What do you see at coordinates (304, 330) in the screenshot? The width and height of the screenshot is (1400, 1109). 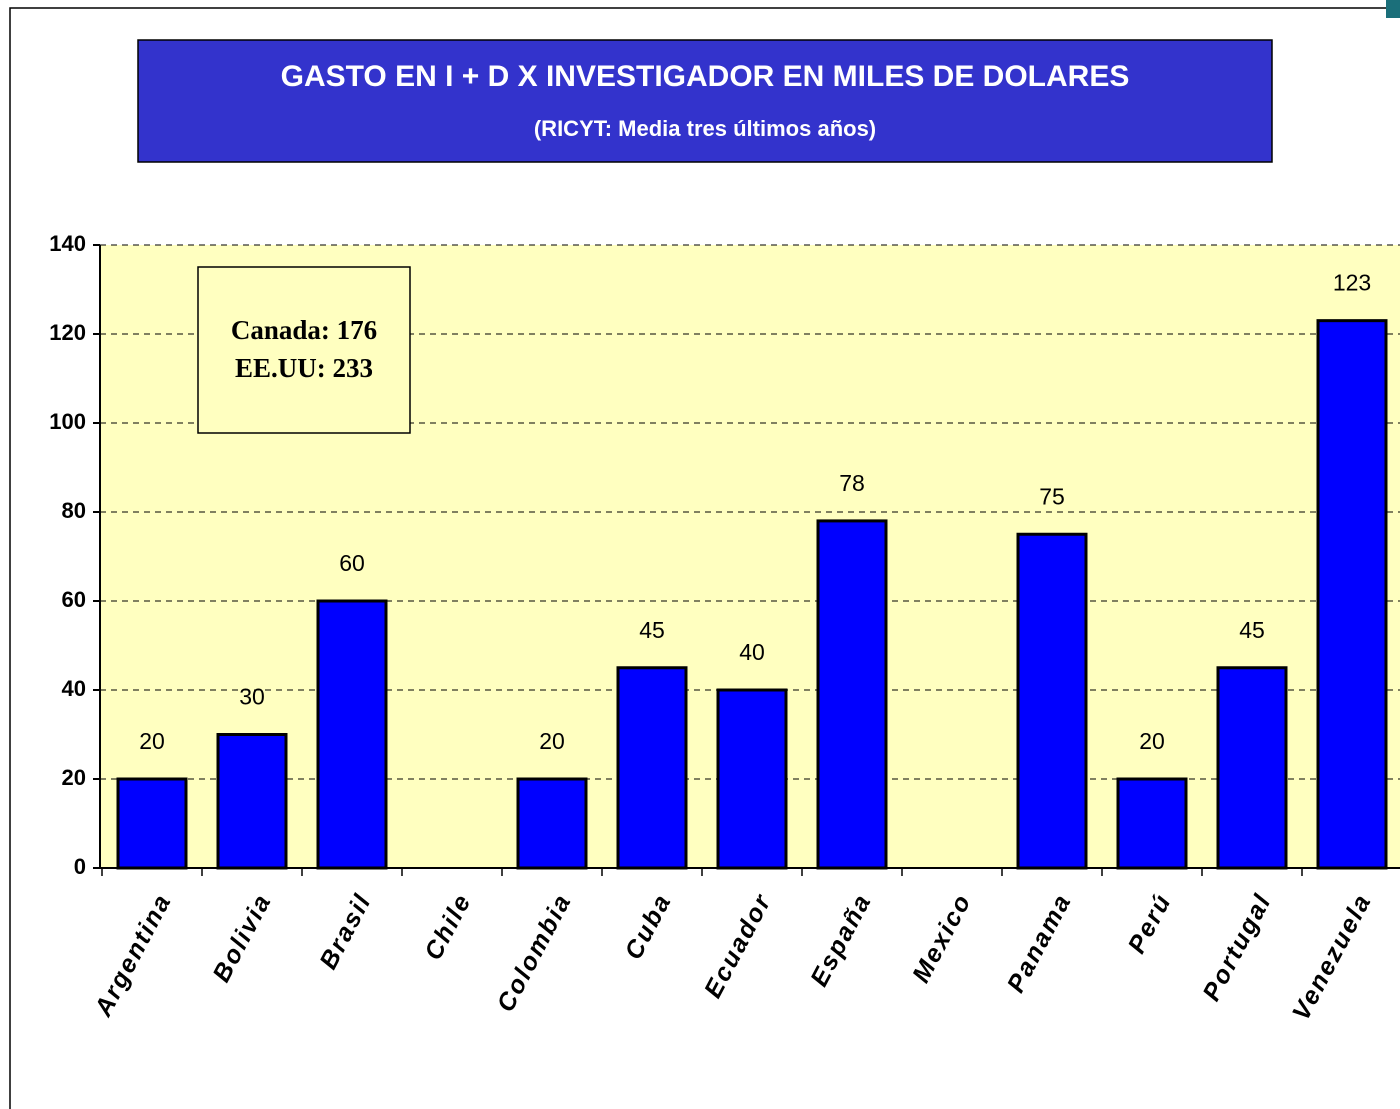 I see `annotation: Canada: 176` at bounding box center [304, 330].